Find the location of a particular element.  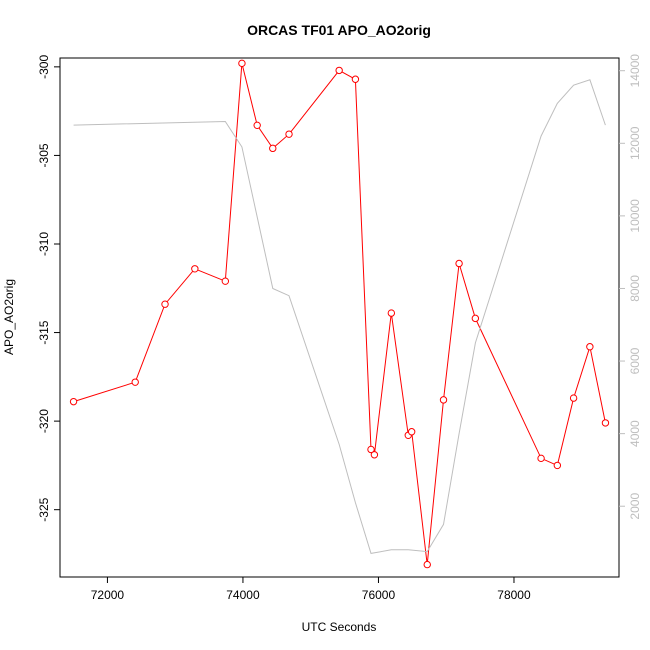

y2-tick-label: 10000 is located at coordinates (635, 216).